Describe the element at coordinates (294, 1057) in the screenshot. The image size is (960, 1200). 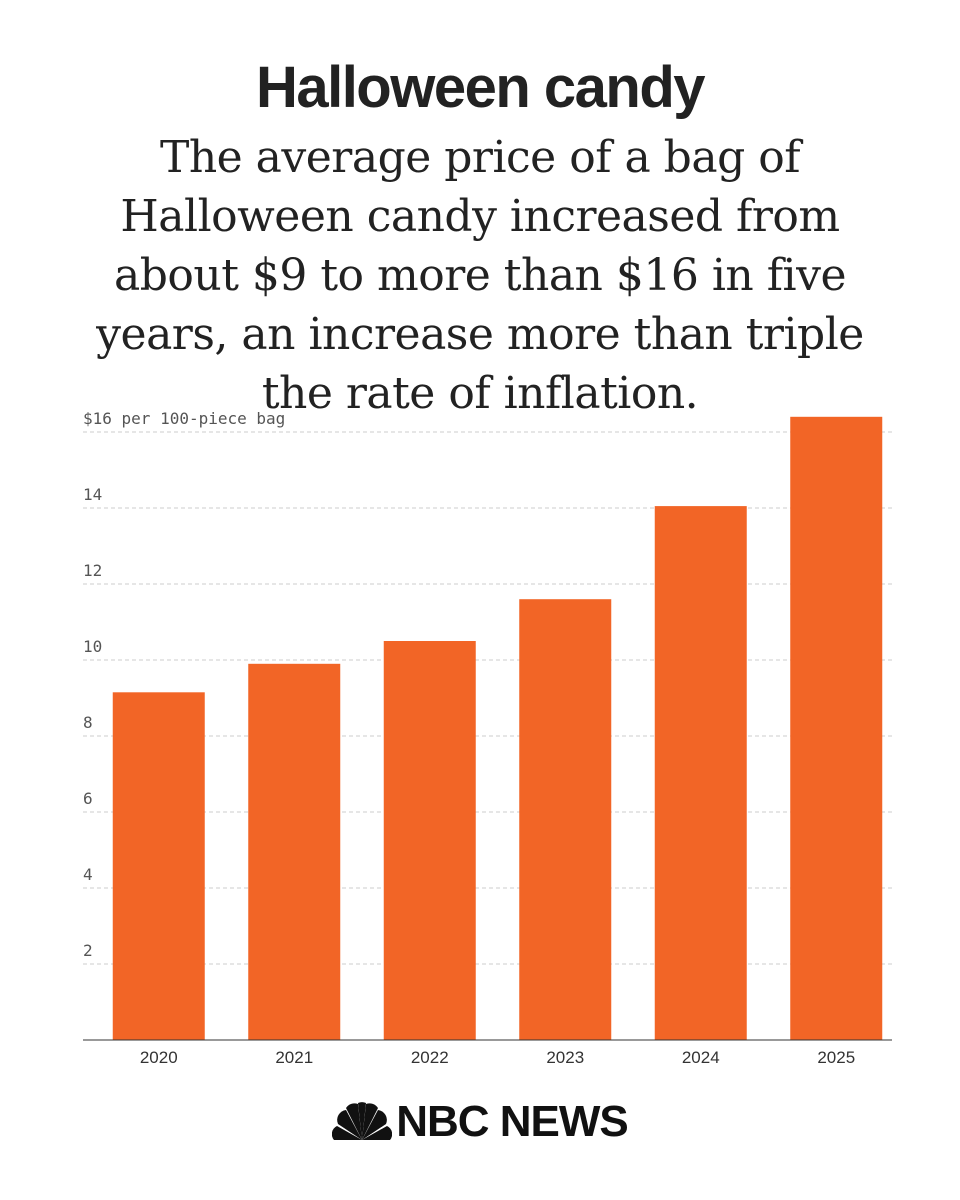
I see `x-tick-label: 2021` at that location.